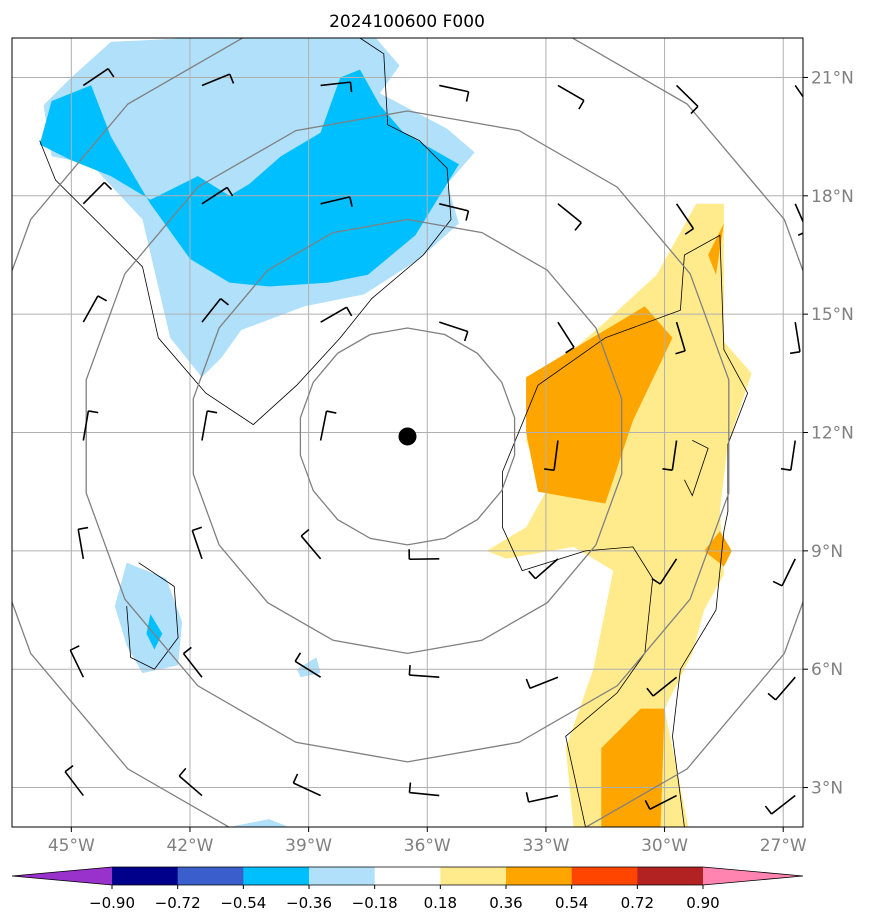  What do you see at coordinates (112, 903) in the screenshot?
I see `colorbar-tick-label: −0.90` at bounding box center [112, 903].